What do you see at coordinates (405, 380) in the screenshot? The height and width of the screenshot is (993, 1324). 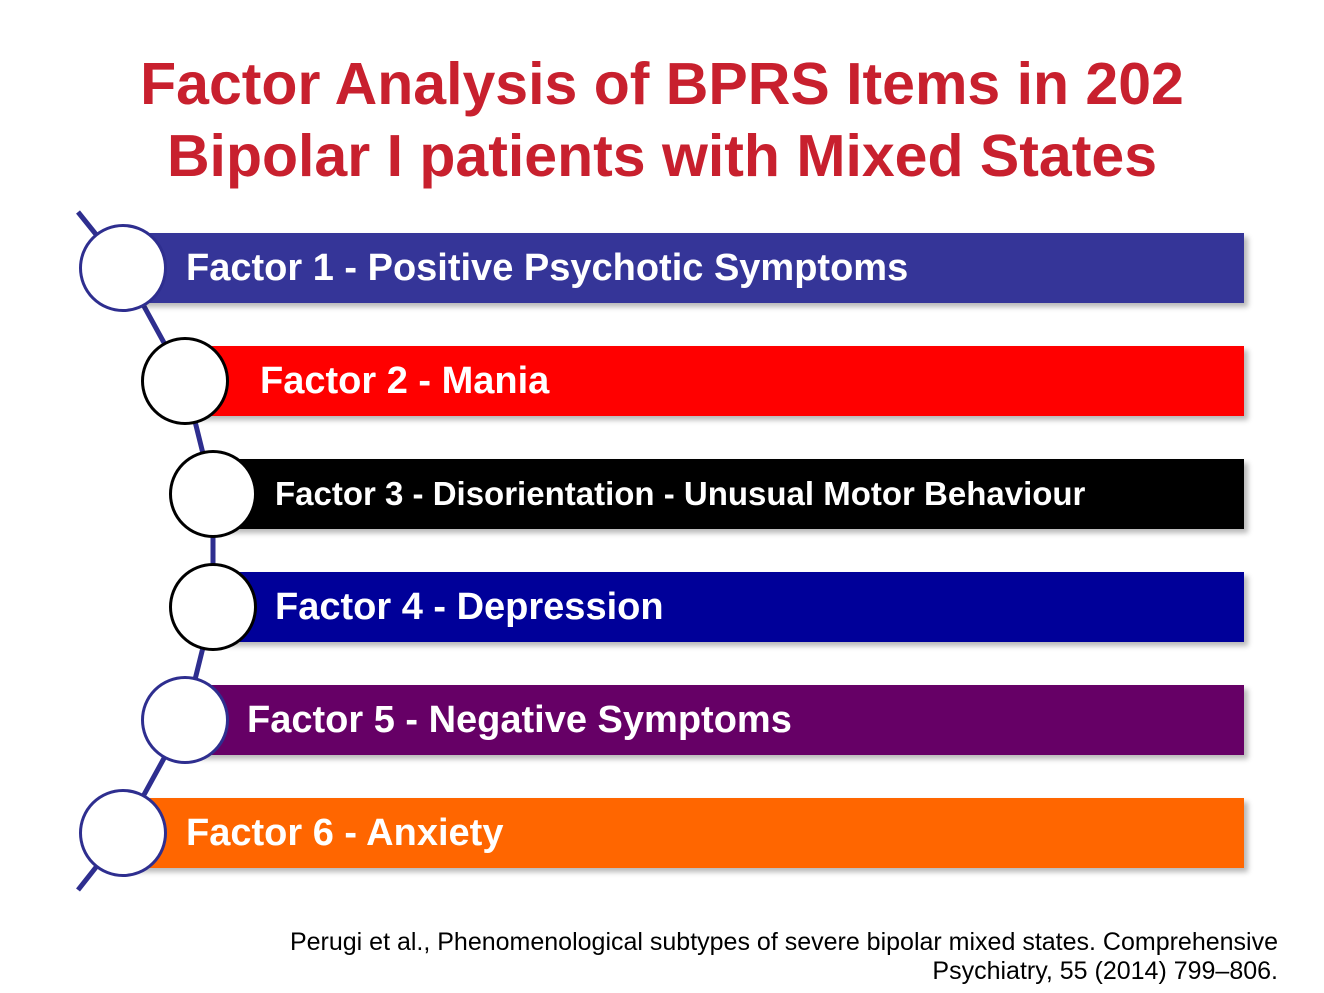 I see `factor-label-2: Factor 2 - Mania` at bounding box center [405, 380].